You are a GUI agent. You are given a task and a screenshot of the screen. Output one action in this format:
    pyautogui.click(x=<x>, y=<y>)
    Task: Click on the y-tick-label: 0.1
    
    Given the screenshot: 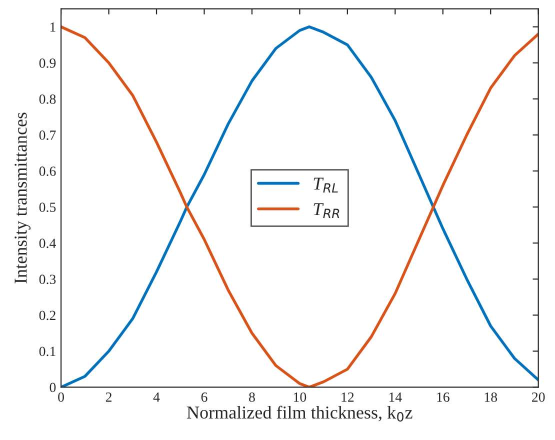 What is the action you would take?
    pyautogui.click(x=47, y=351)
    